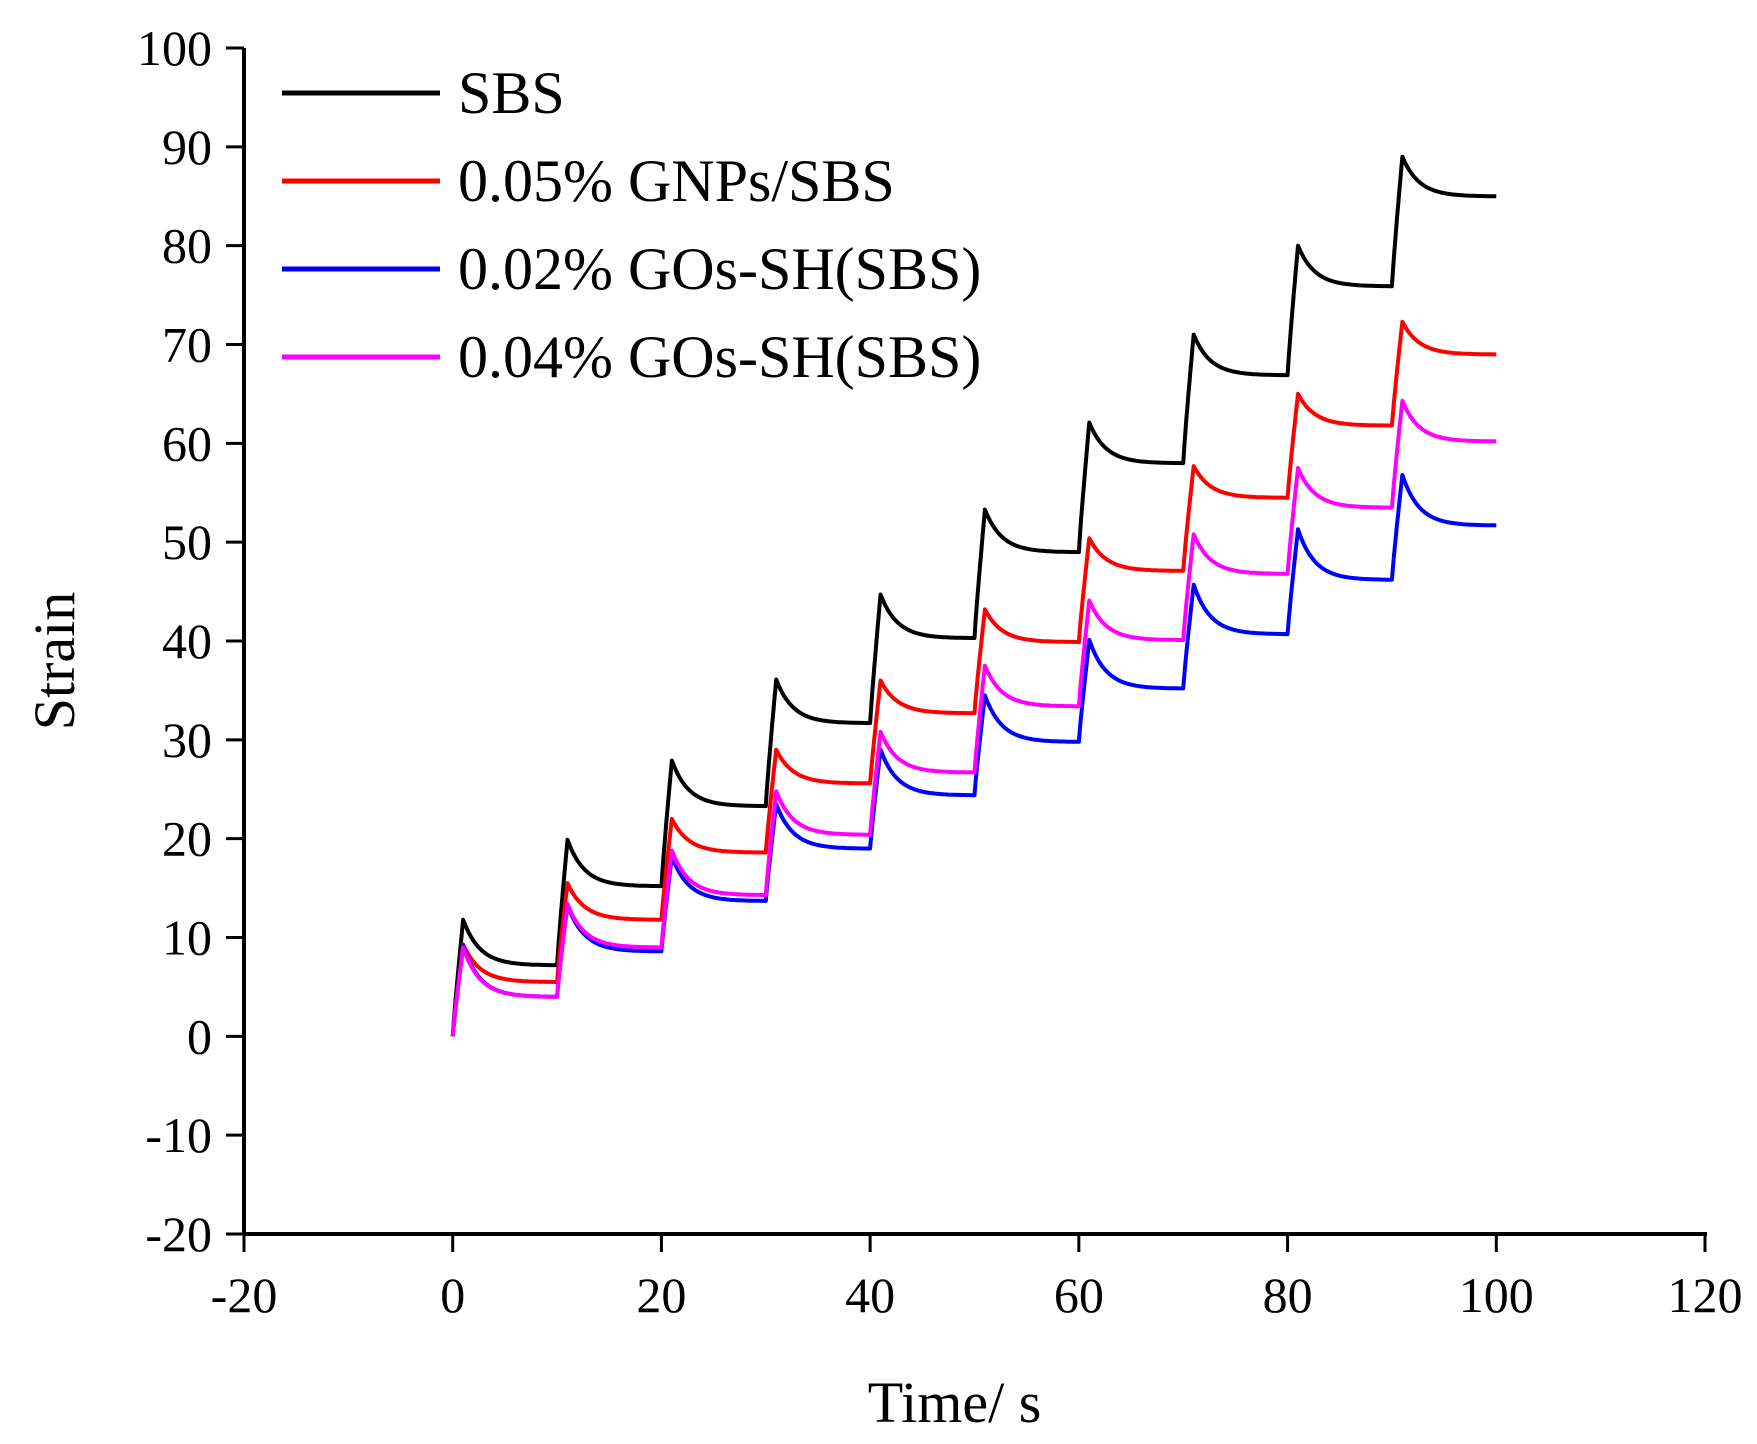 This screenshot has width=1757, height=1444. I want to click on x-tick-label: 0, so click(452, 1295).